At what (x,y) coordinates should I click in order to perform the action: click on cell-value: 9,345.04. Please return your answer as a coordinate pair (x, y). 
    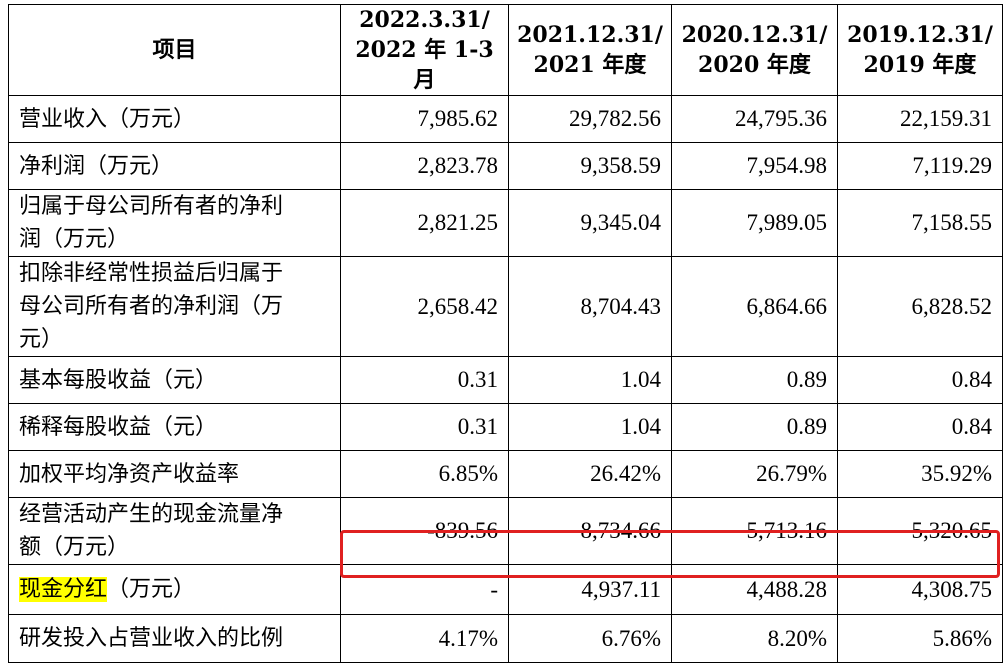
    Looking at the image, I should click on (590, 223).